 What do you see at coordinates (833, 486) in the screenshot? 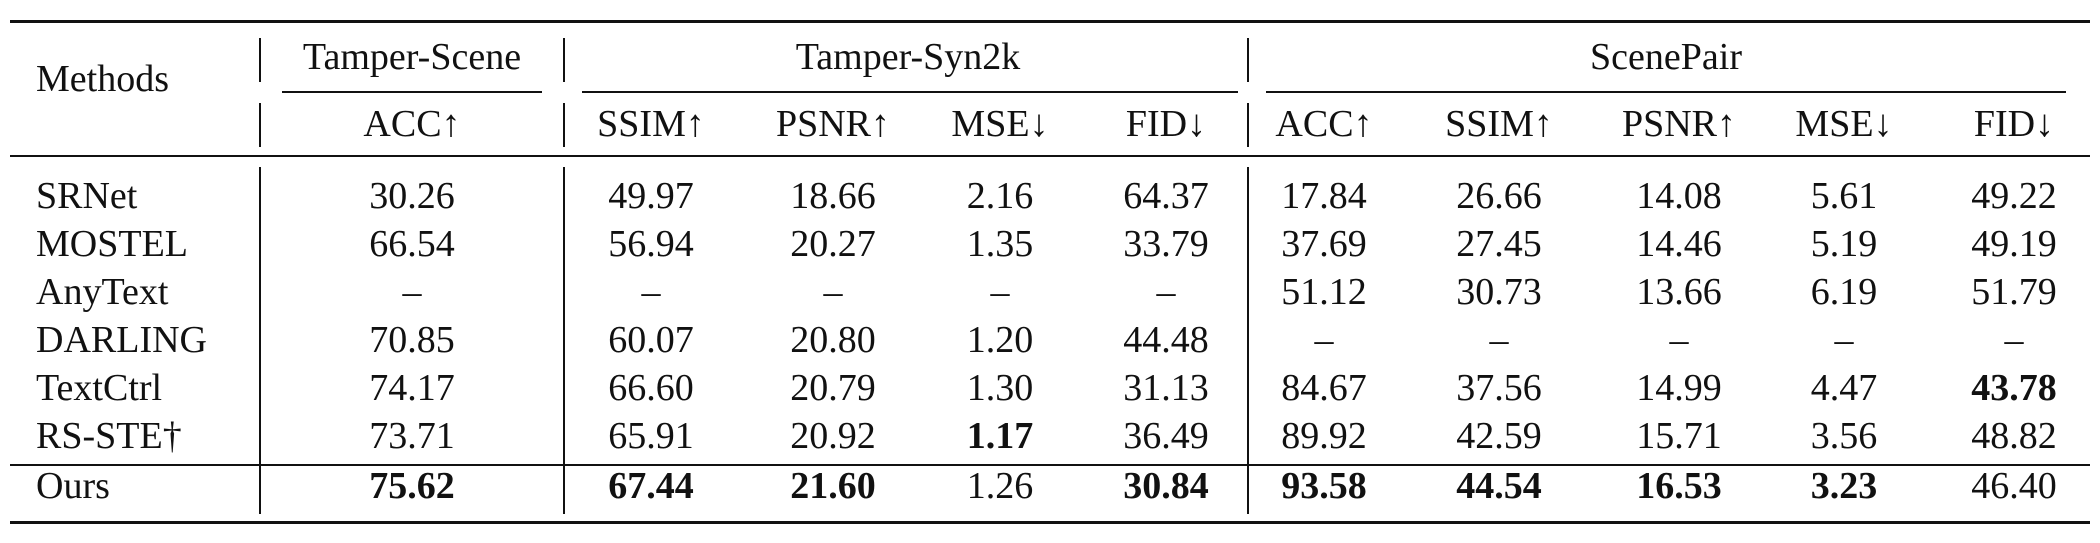
I see `table-cell: 21.60` at bounding box center [833, 486].